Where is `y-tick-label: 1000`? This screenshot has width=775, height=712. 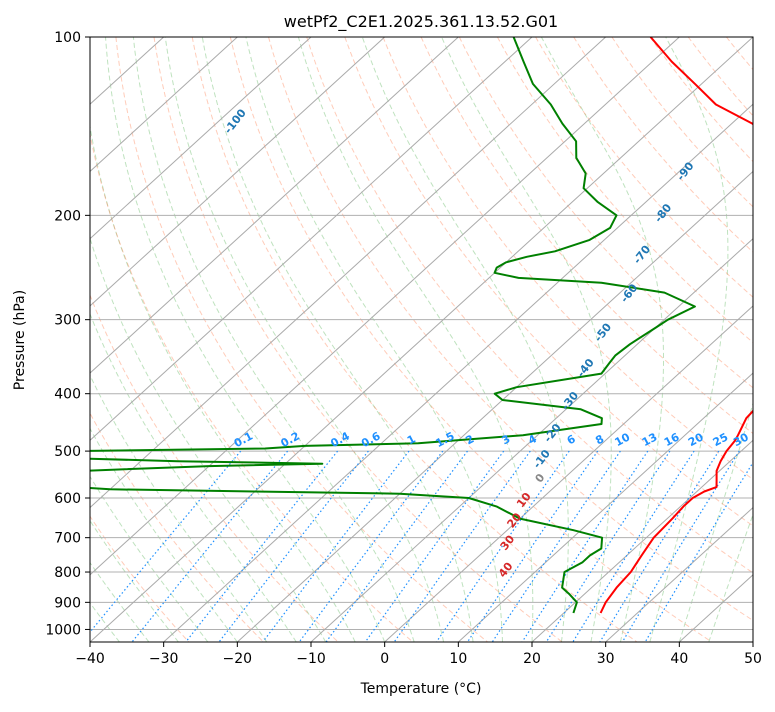
y-tick-label: 1000 is located at coordinates (63, 630).